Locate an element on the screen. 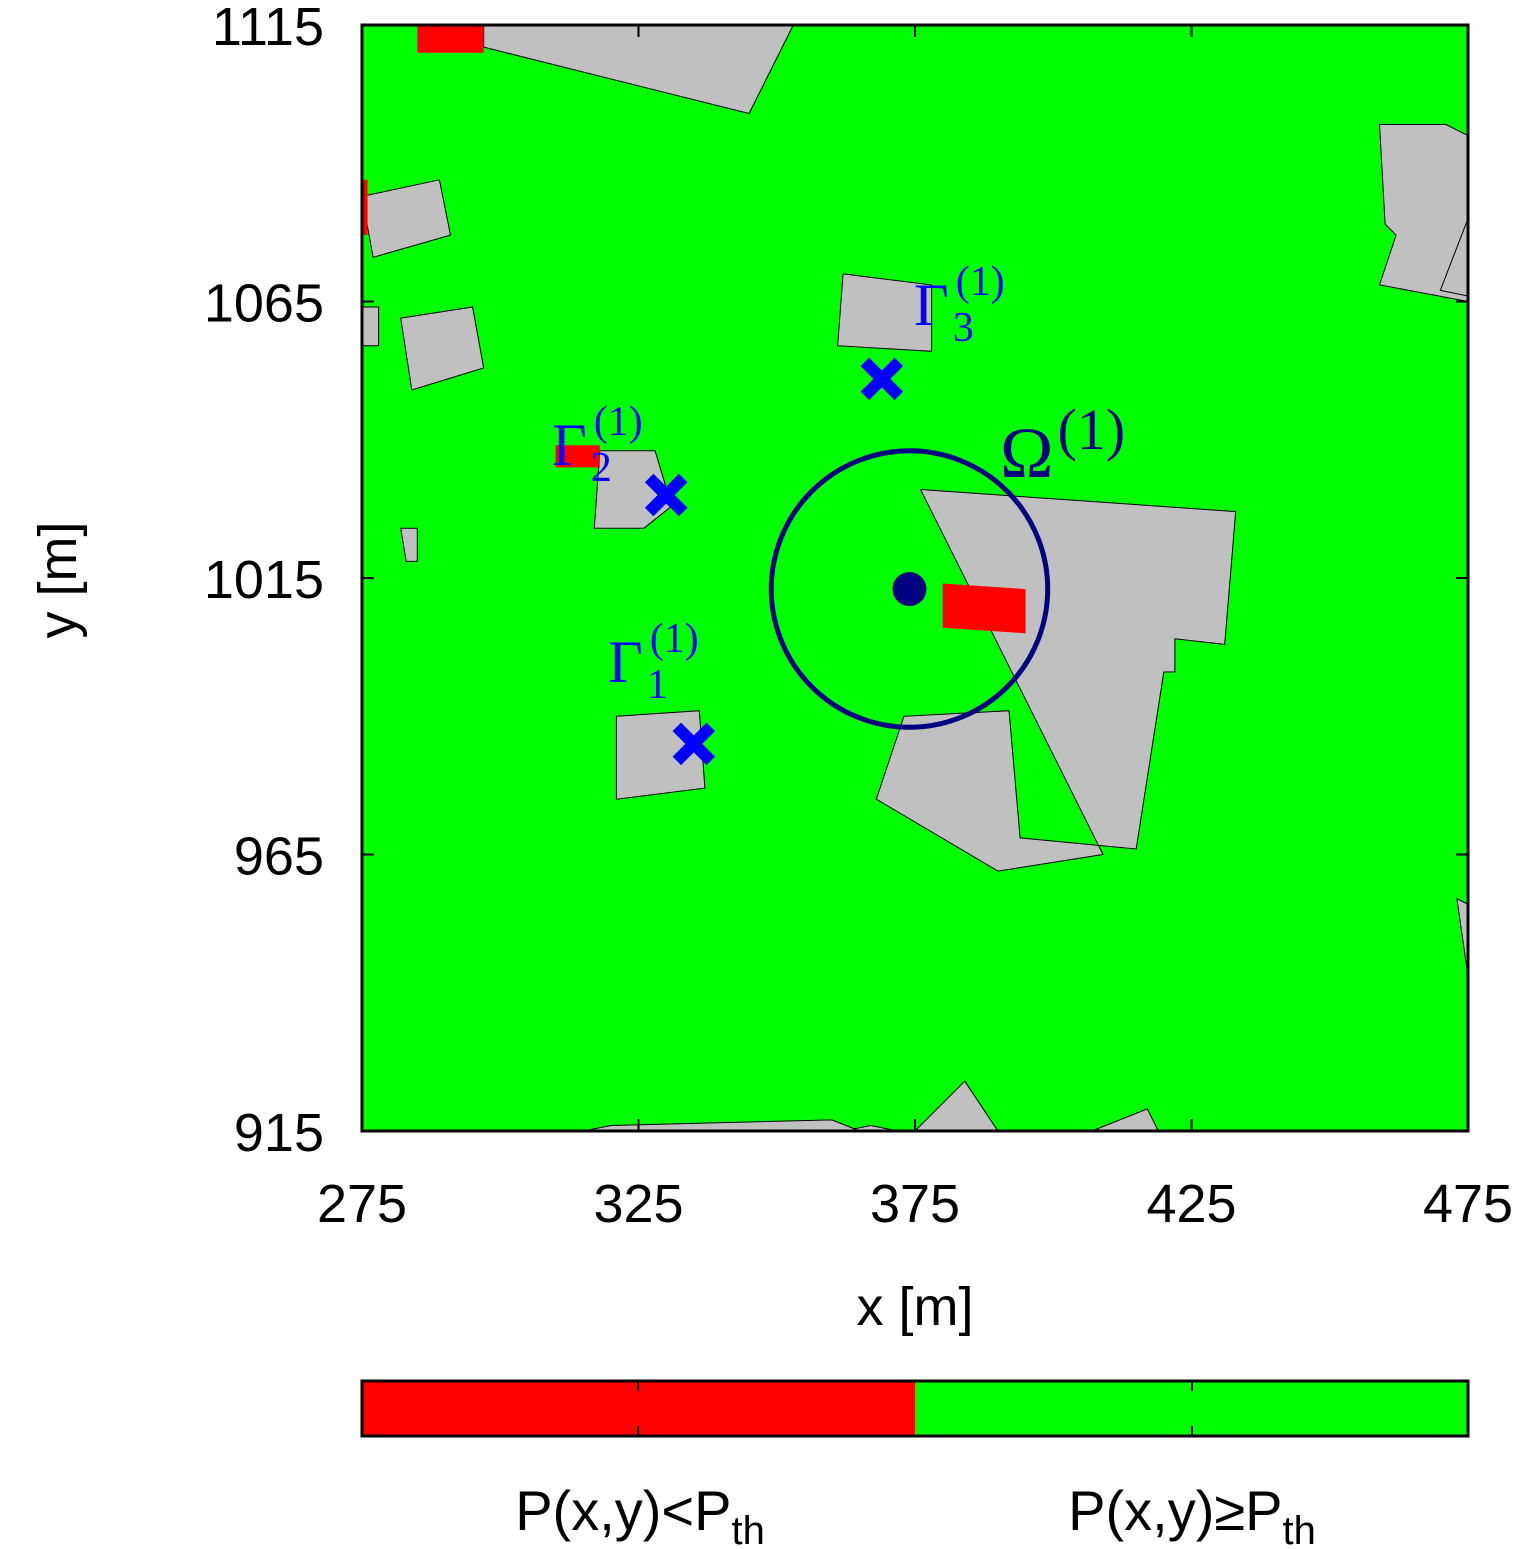 Image resolution: width=1536 pixels, height=1549 pixels. gamma-1-label: Γ 1 (1) is located at coordinates (653, 662).